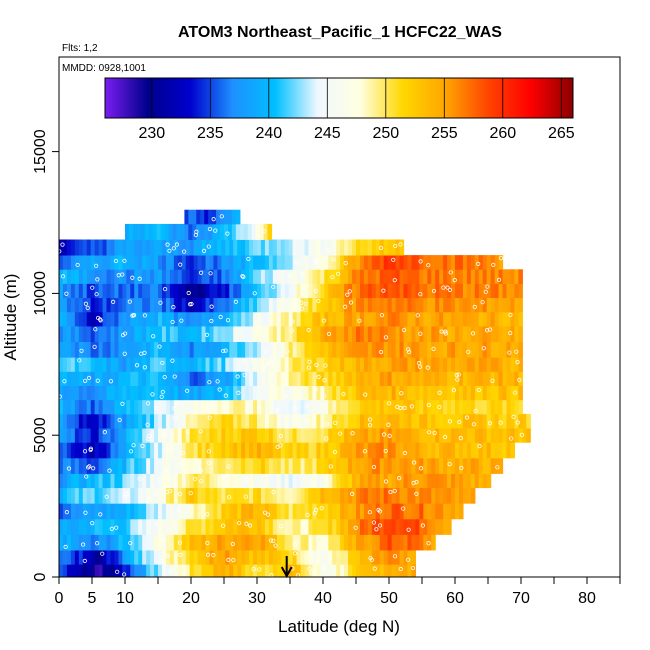 This screenshot has width=650, height=650. What do you see at coordinates (286, 567) in the screenshot?
I see `down-arrow-marker` at bounding box center [286, 567].